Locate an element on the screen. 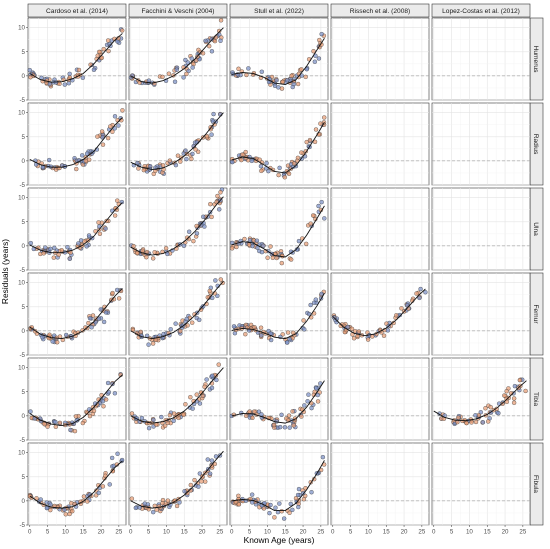 The image size is (550, 549). row-strip-label: Ulna is located at coordinates (535, 229).